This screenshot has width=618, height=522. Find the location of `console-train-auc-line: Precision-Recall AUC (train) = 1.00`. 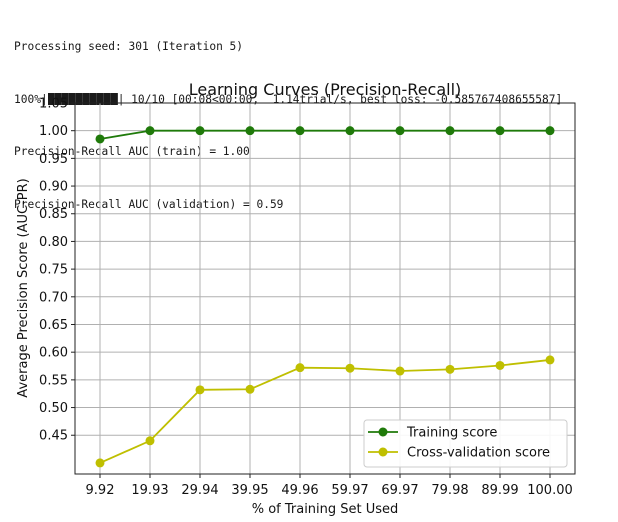

console-train-auc-line: Precision-Recall AUC (train) = 1.00 is located at coordinates (132, 151).